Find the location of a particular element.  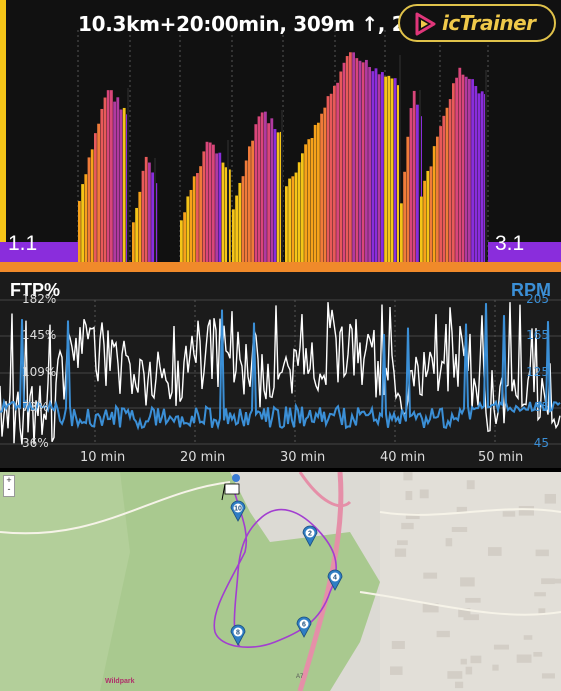

map-zoom-control: + - is located at coordinates (9, 486).